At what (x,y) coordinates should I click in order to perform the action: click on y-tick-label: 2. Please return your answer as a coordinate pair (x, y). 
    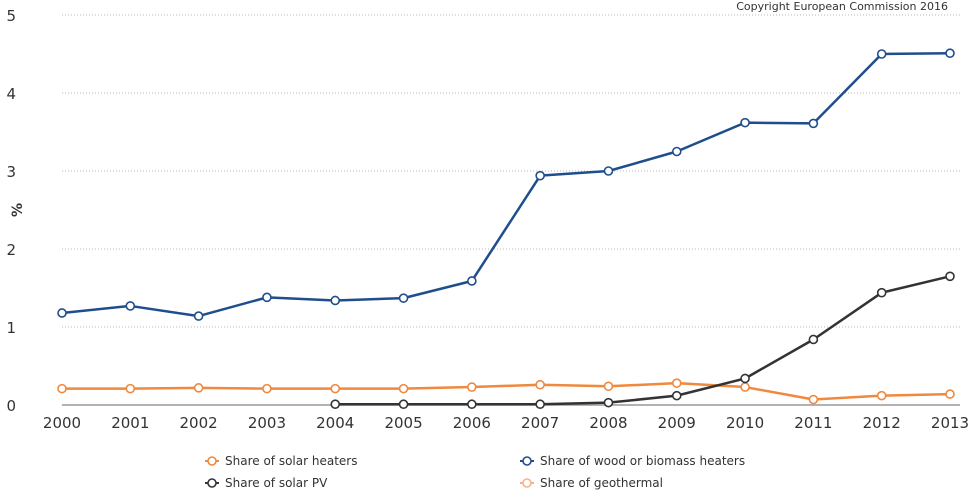
    Looking at the image, I should click on (11, 250).